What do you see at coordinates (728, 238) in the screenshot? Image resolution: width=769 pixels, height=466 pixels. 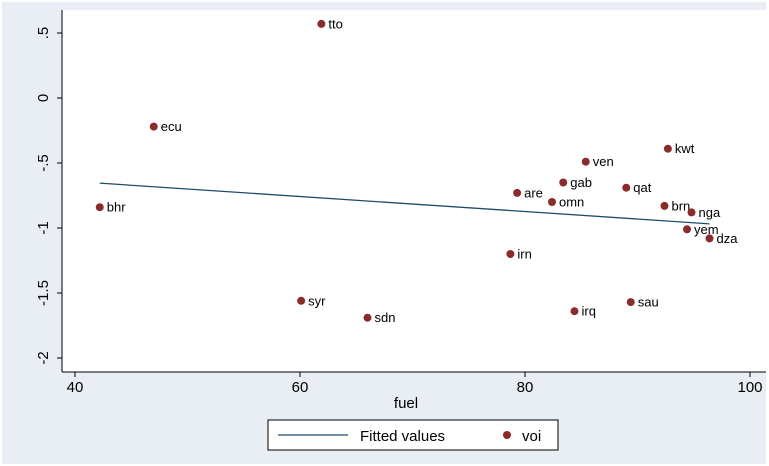 I see `data-point-label-dza: dza` at bounding box center [728, 238].